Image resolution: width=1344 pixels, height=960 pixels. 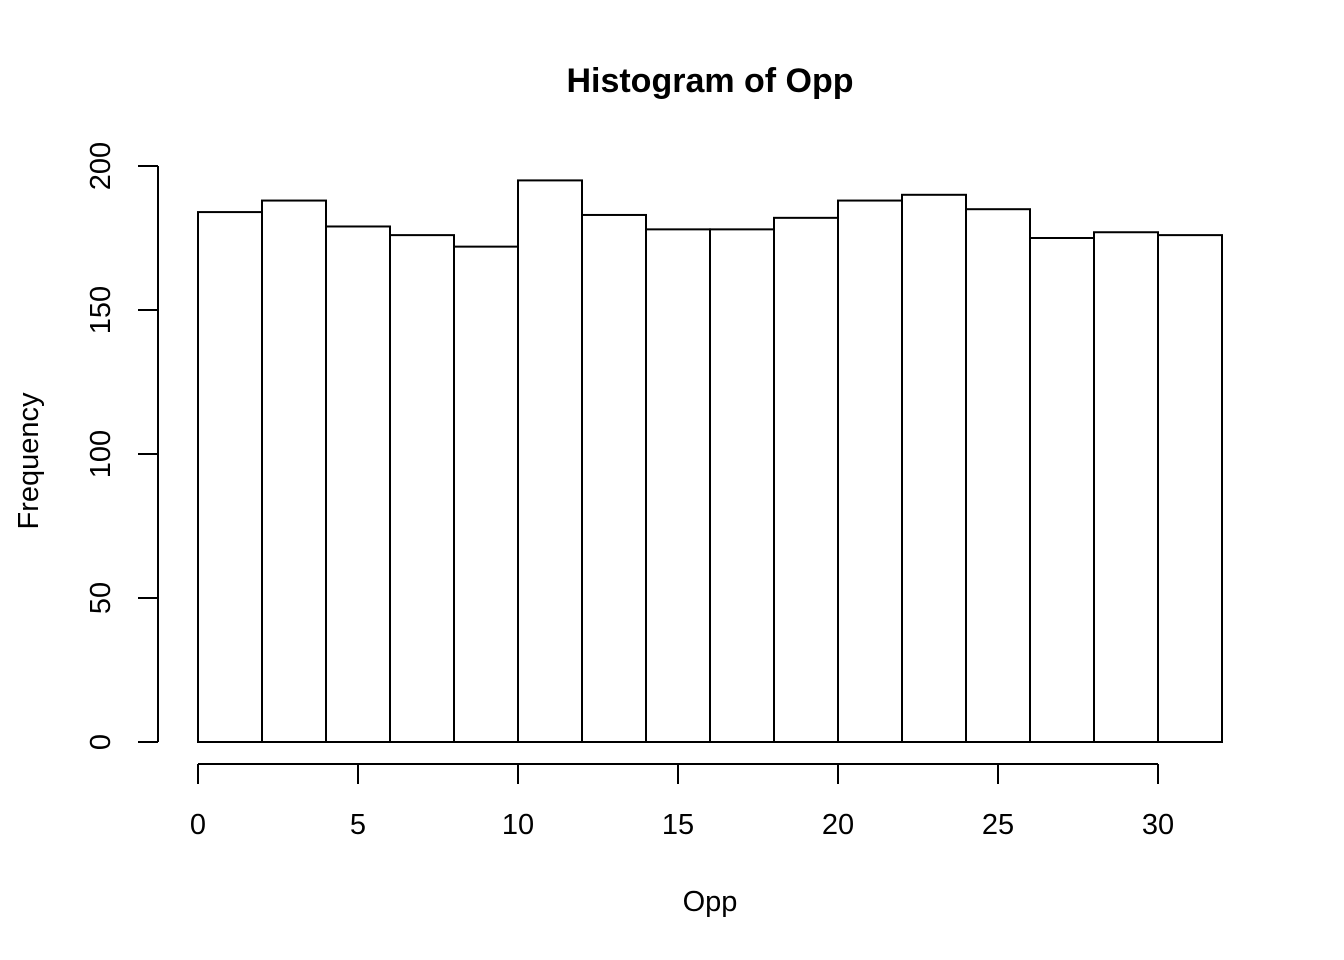 What do you see at coordinates (122, 446) in the screenshot?
I see `y-axis: 0 50 100 150 200` at bounding box center [122, 446].